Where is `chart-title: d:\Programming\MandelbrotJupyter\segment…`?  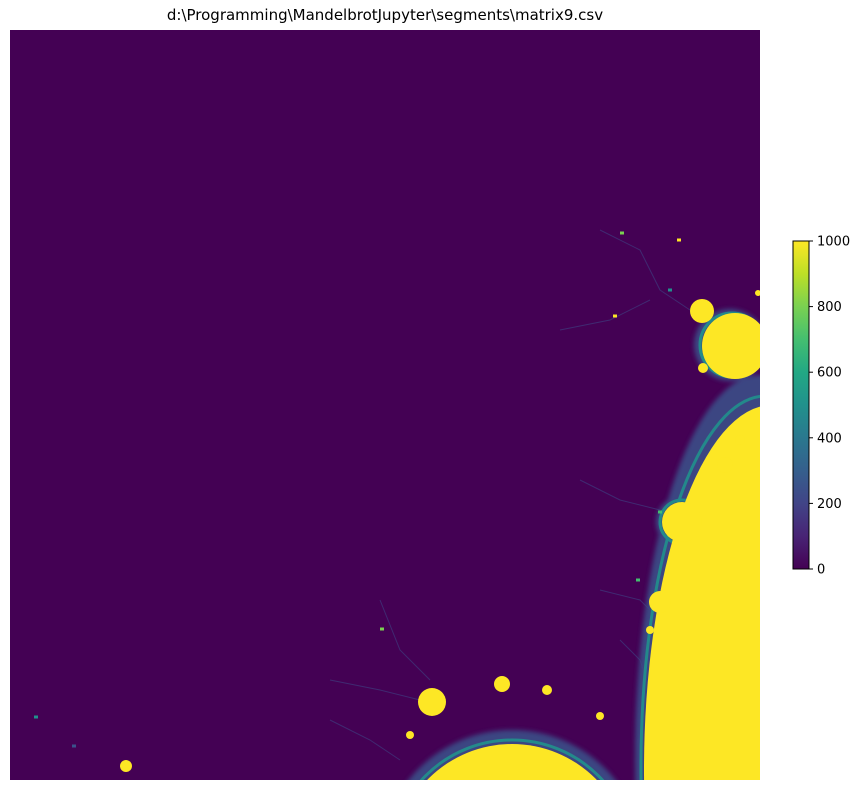
chart-title: d:\Programming\MandelbrotJupyter\segment… is located at coordinates (385, 15).